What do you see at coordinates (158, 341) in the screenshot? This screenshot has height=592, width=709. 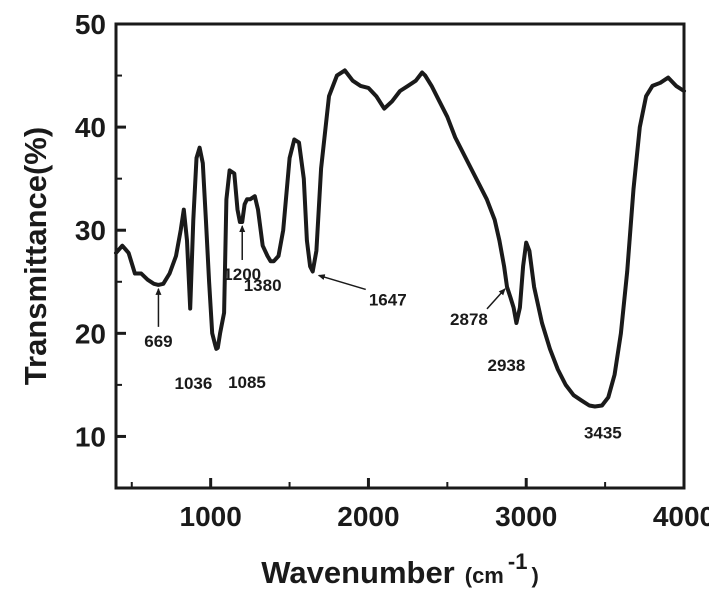 I see `peak-label-669: 669` at bounding box center [158, 341].